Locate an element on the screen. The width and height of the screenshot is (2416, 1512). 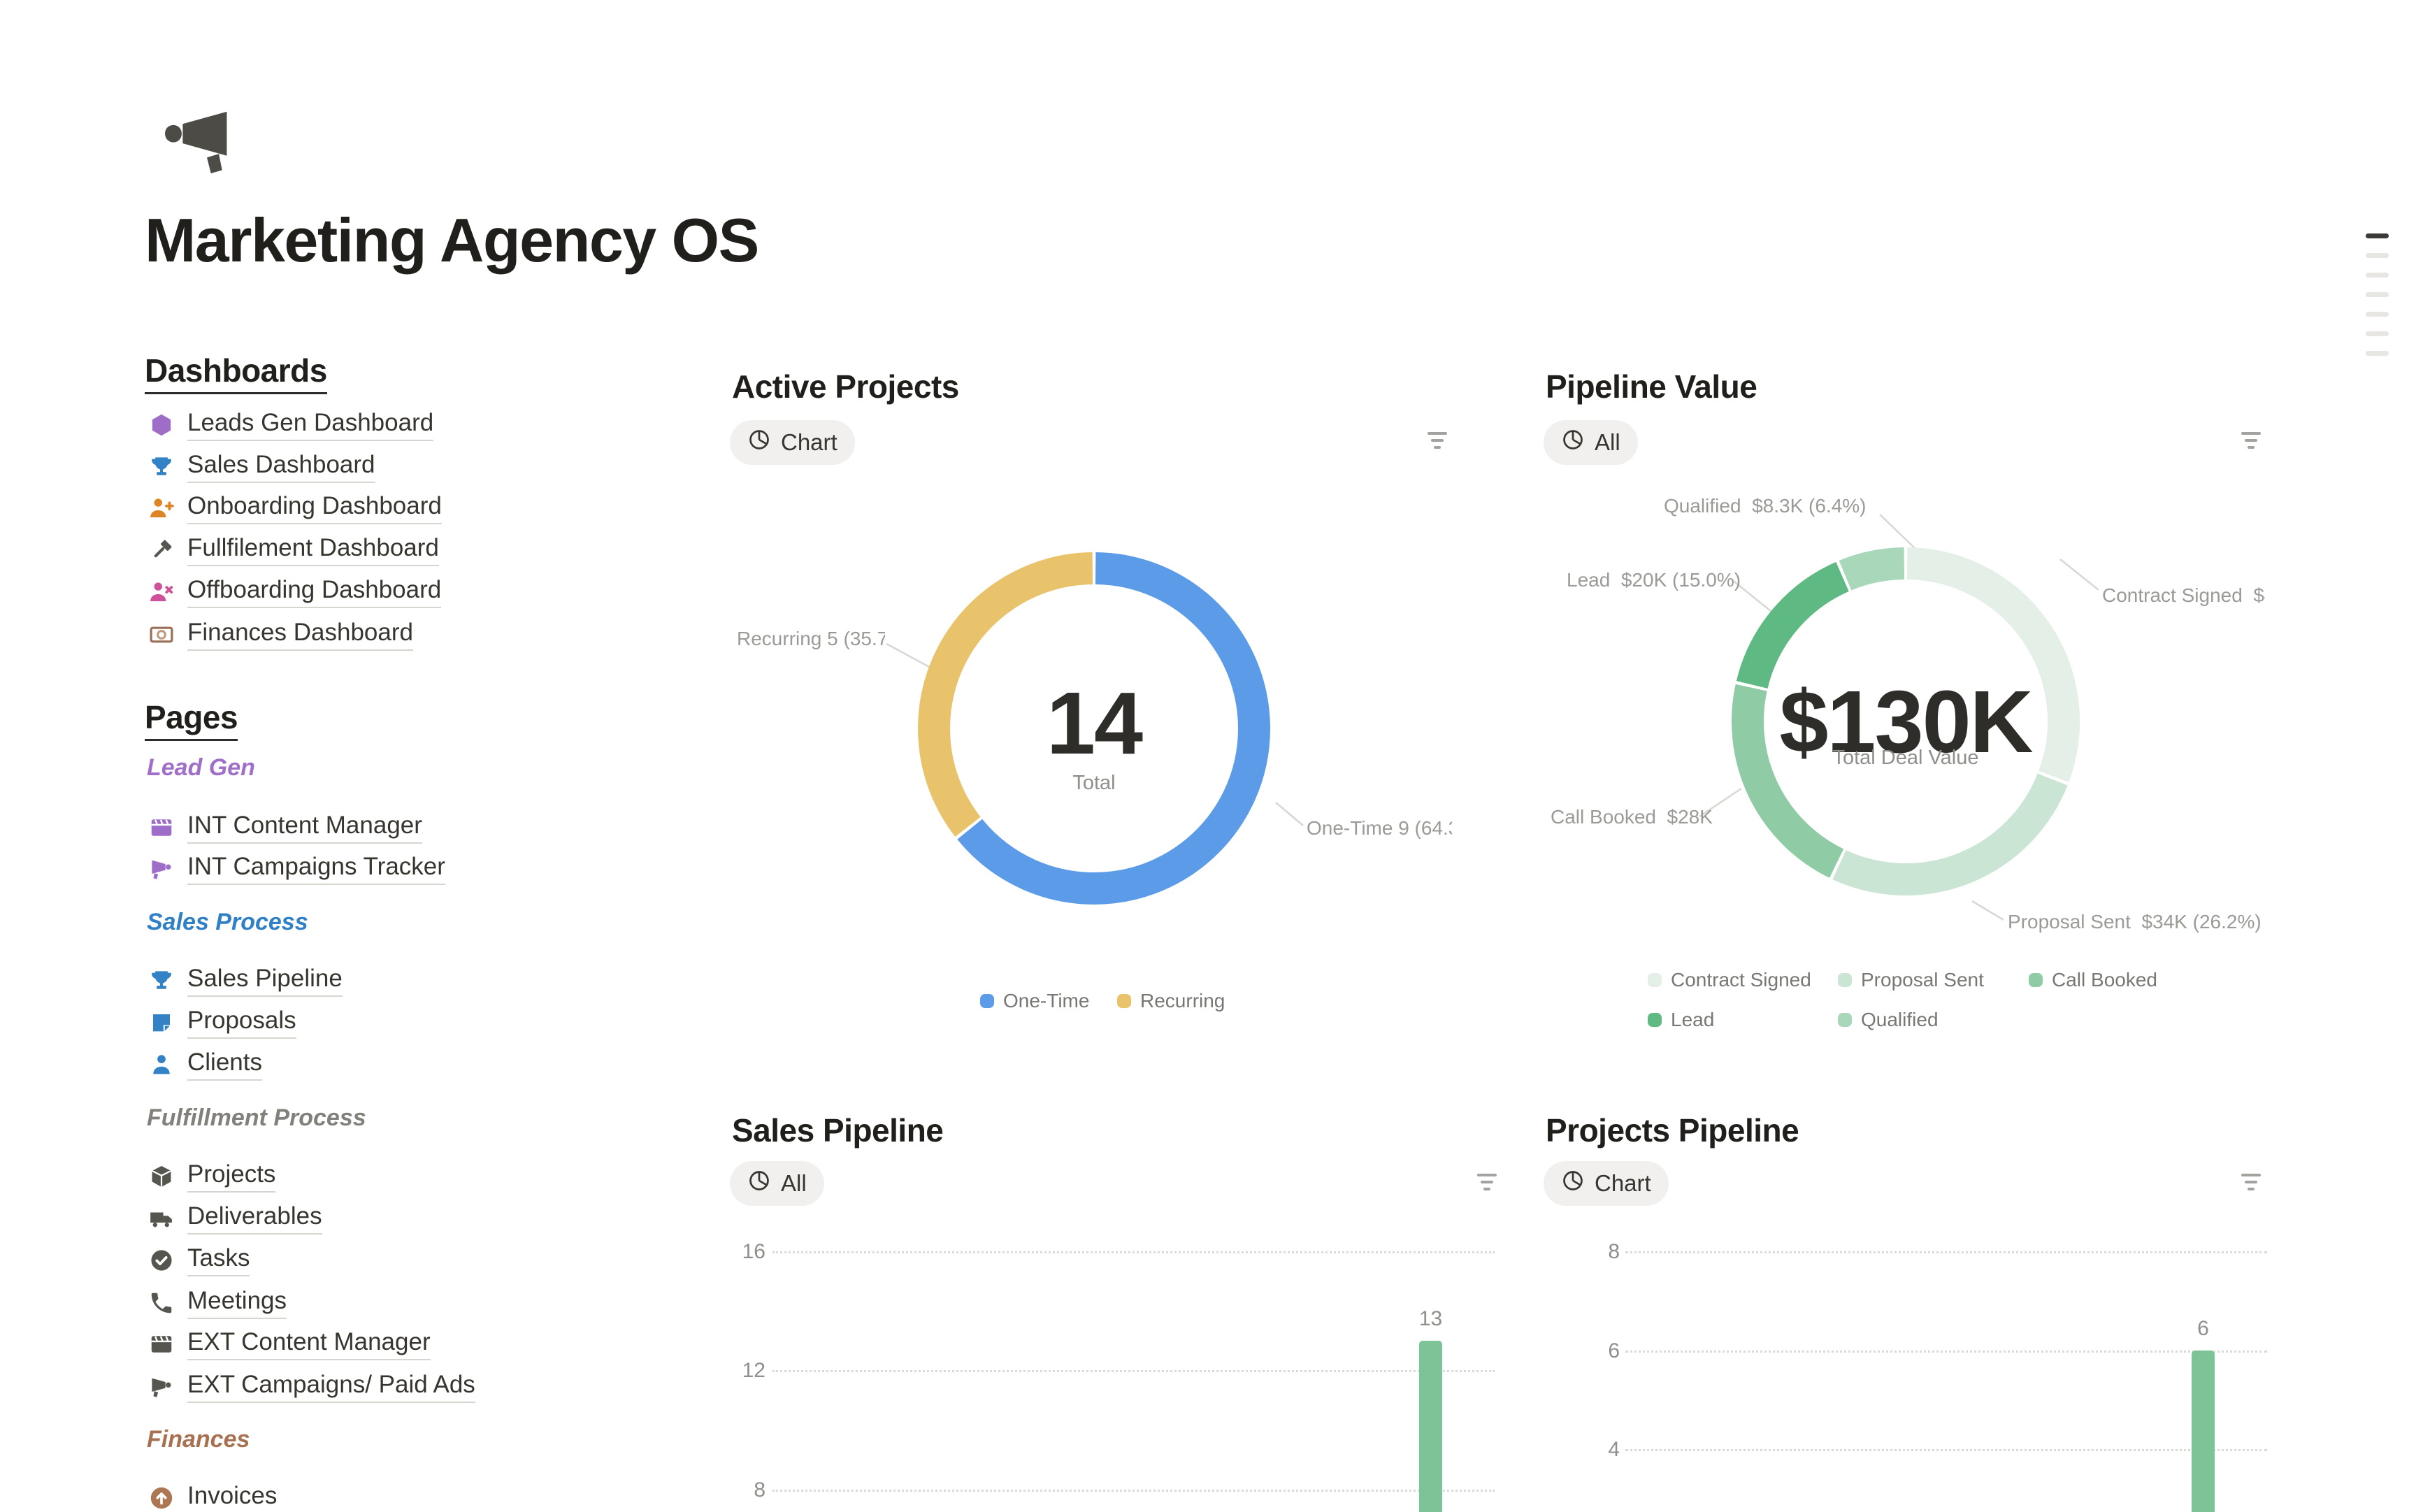
sidebar-item-leads-gen-dashboard: Leads Gen Dashboard is located at coordinates (291, 425).